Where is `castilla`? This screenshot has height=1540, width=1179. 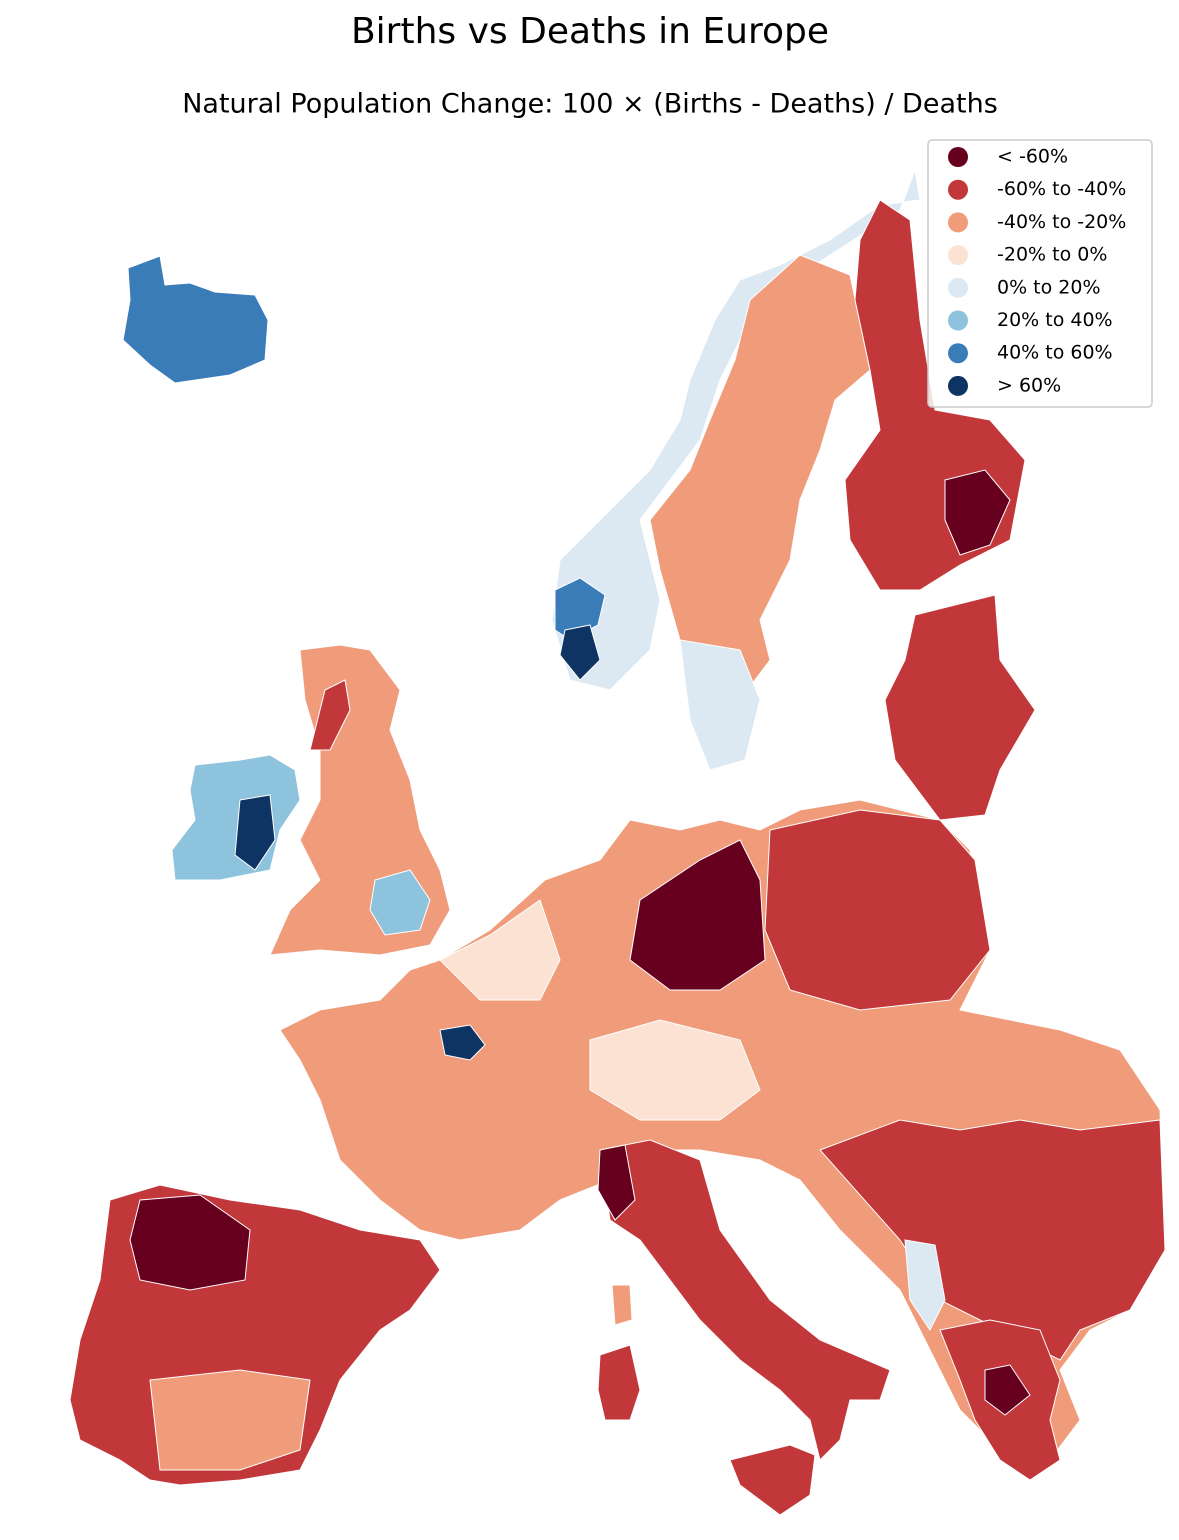
castilla is located at coordinates (190, 1242).